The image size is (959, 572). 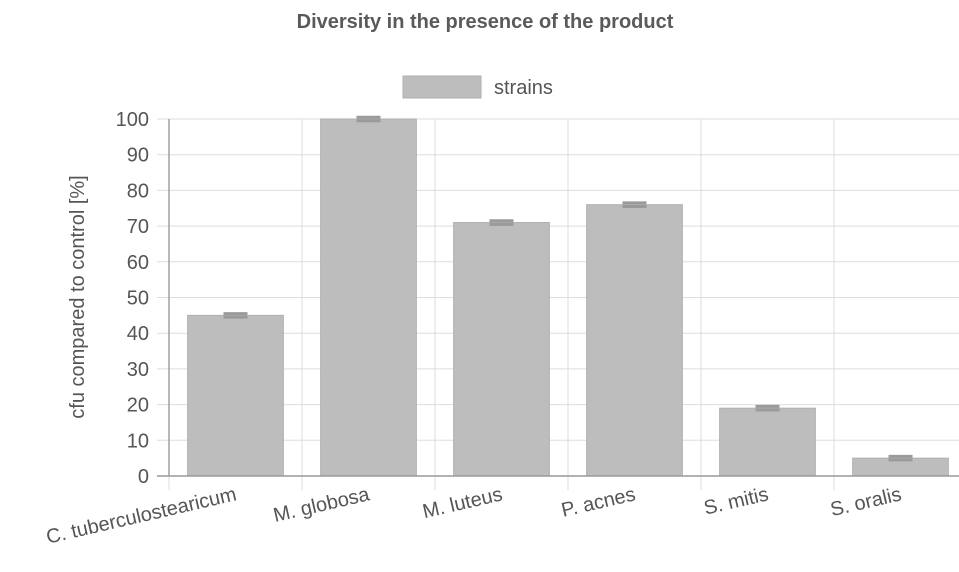 I want to click on y-tick-label: 30, so click(x=138, y=370).